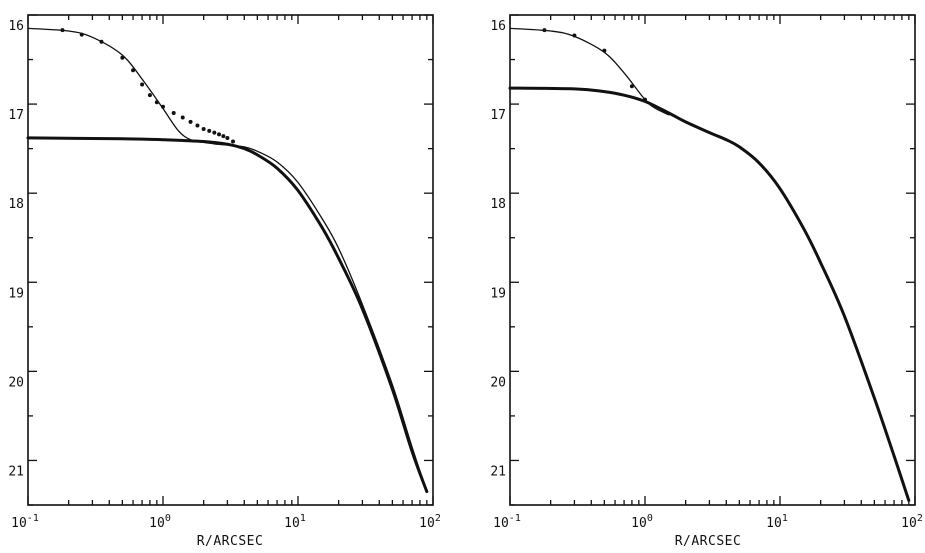 This screenshot has width=925, height=553. Describe the element at coordinates (589, 71) in the screenshot. I see `right-thin-curve` at that location.